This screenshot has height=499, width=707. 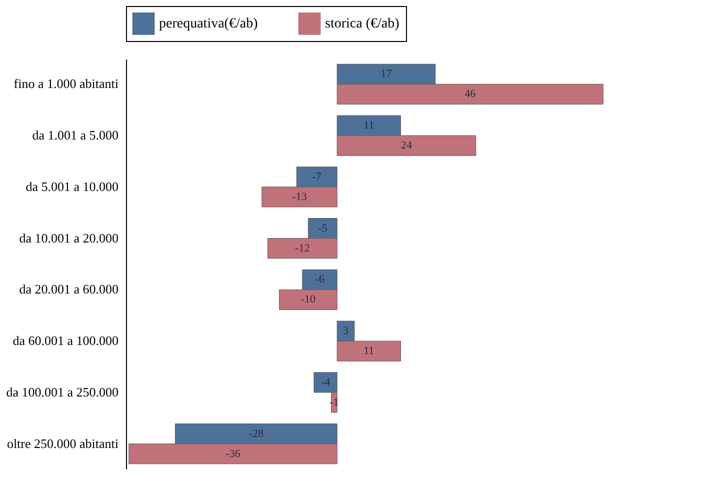 What do you see at coordinates (308, 300) in the screenshot?
I see `data-label: -10` at bounding box center [308, 300].